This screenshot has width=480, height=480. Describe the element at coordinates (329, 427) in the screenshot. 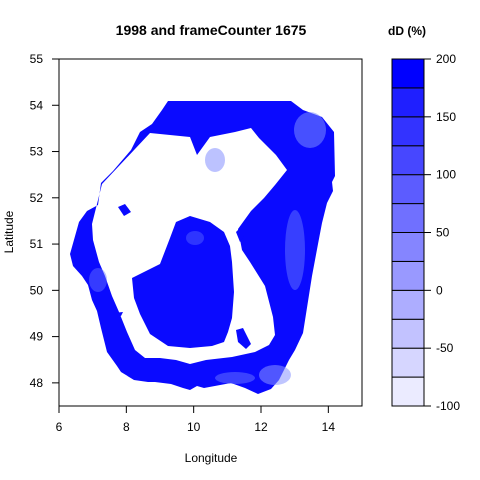

I see `x-tick-label: 14` at that location.